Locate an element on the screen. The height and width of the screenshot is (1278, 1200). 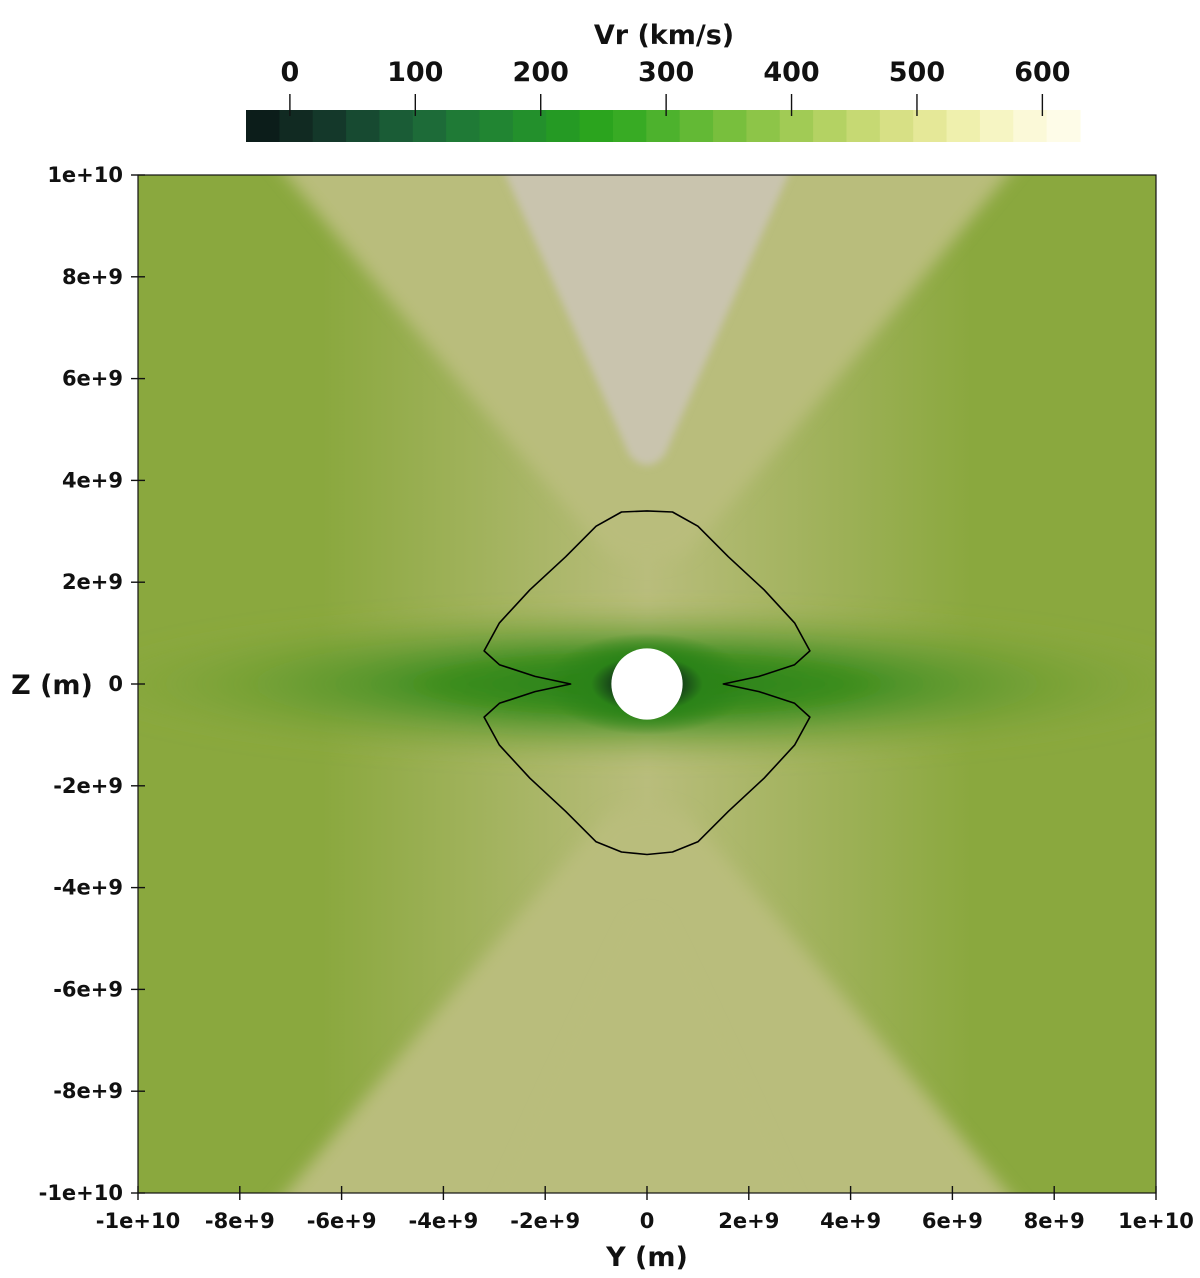
x-tick-label: 8e+9 is located at coordinates (1054, 1221).